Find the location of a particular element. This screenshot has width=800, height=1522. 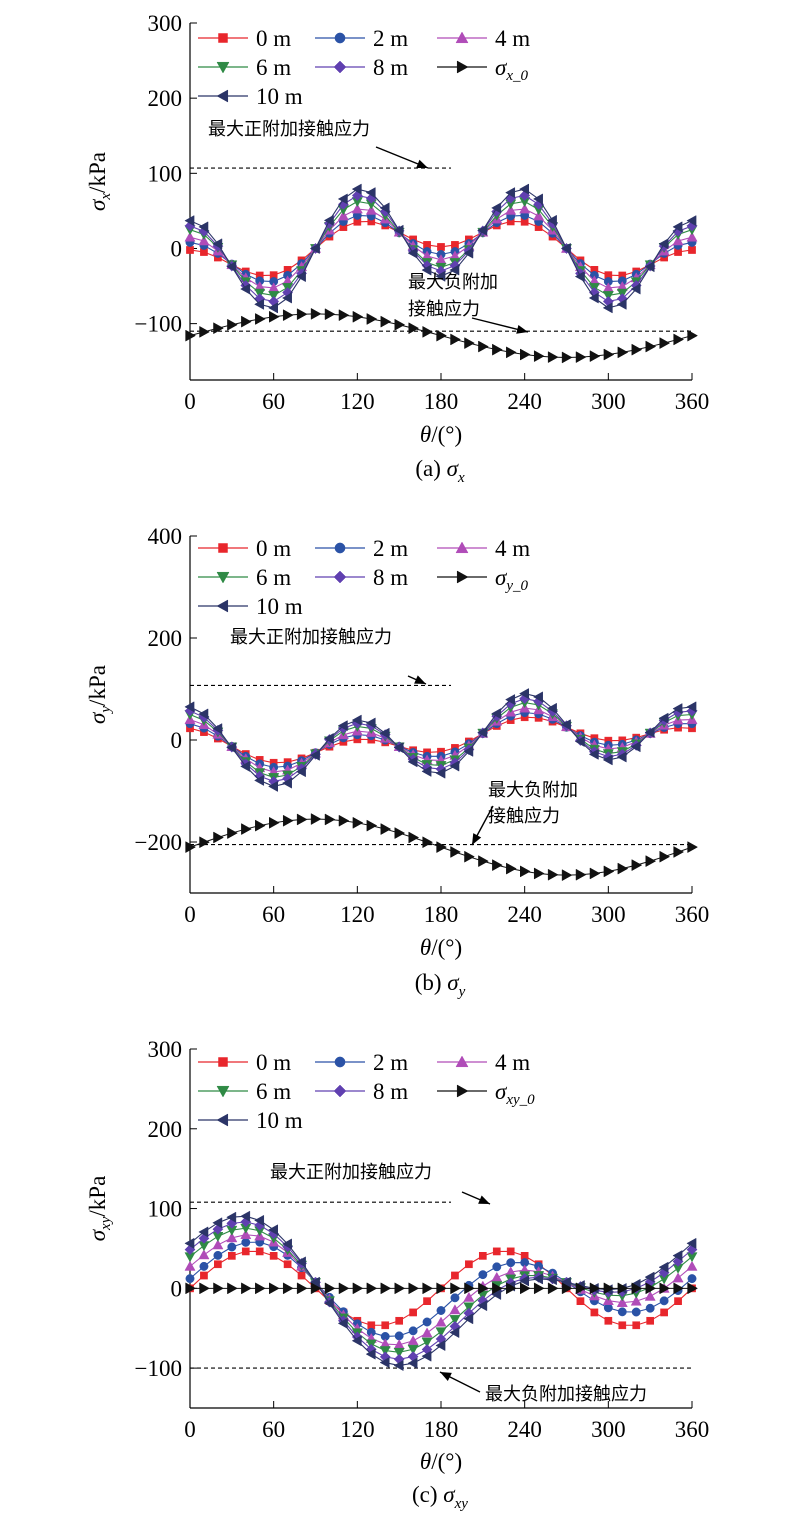

x-axis-unit: /(°) is located at coordinates (446, 947).